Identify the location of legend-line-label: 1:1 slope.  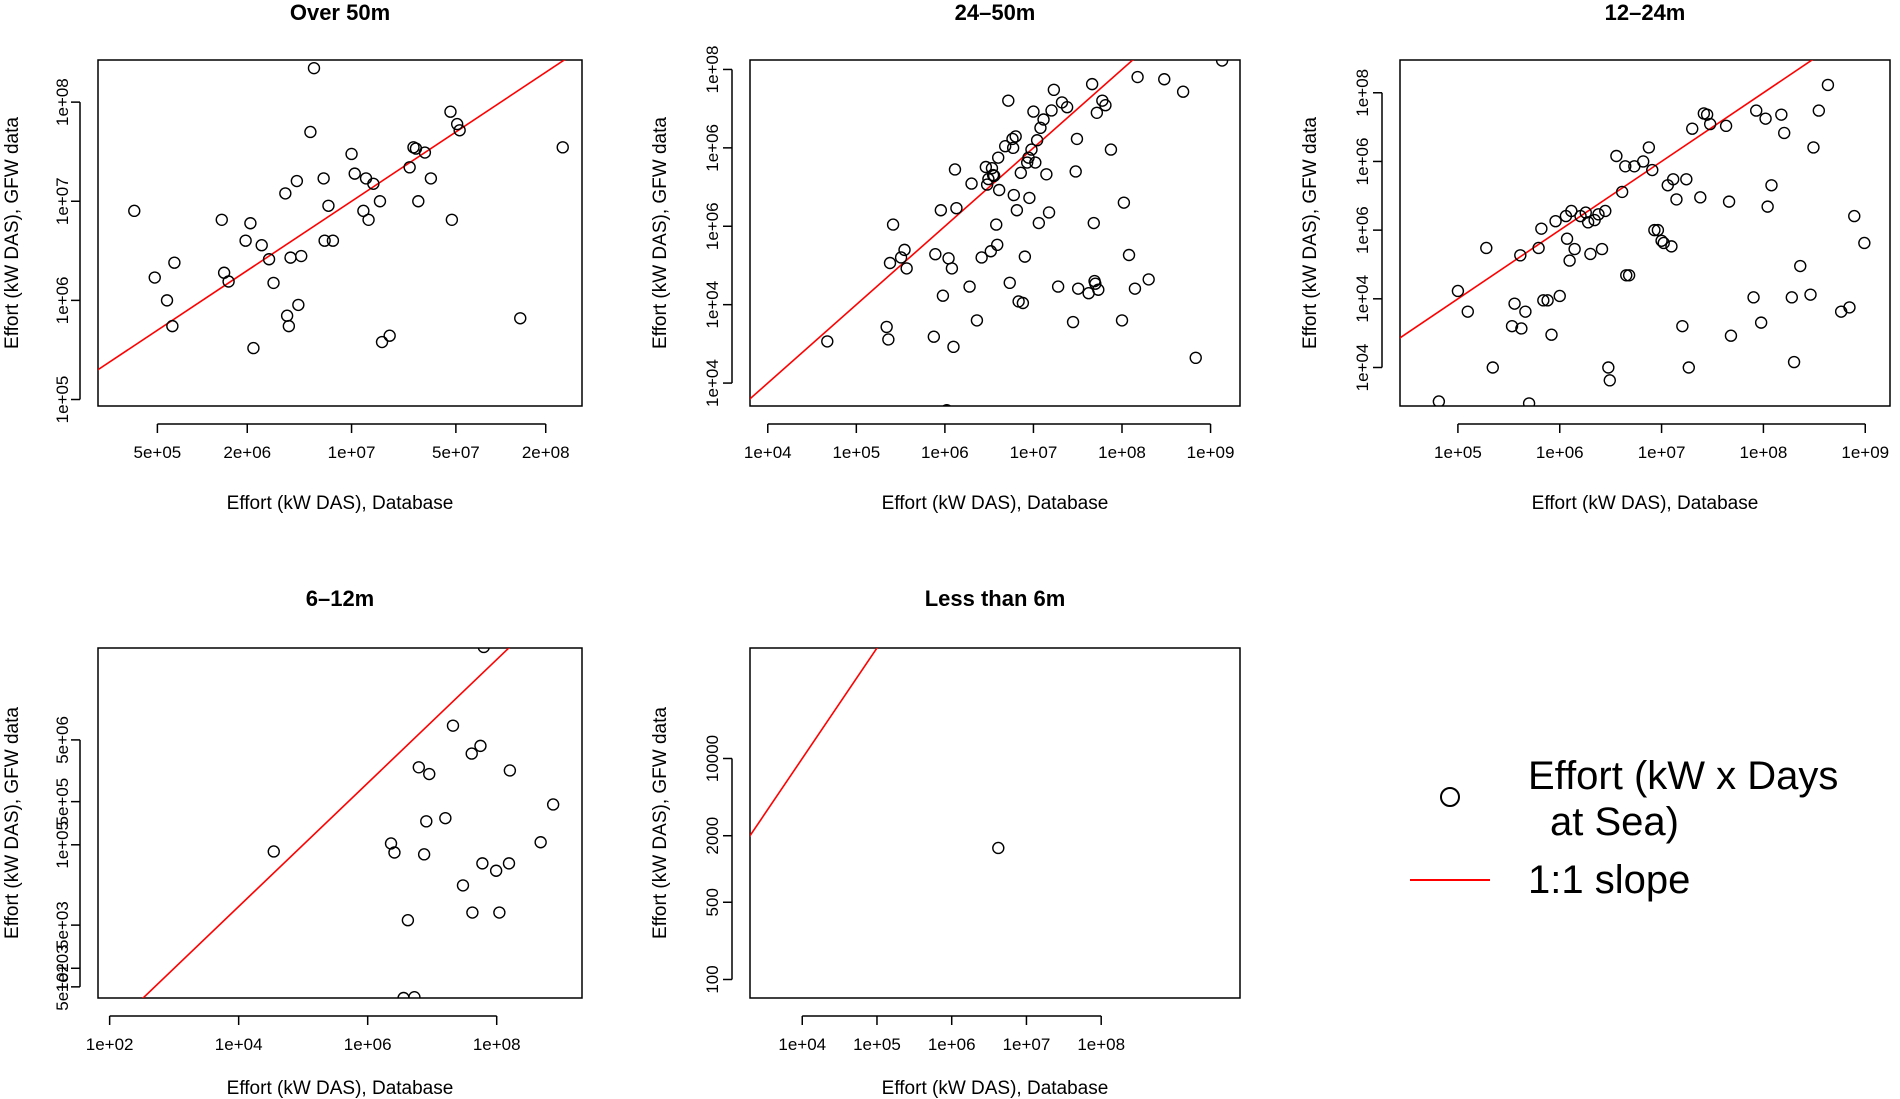
(1609, 880).